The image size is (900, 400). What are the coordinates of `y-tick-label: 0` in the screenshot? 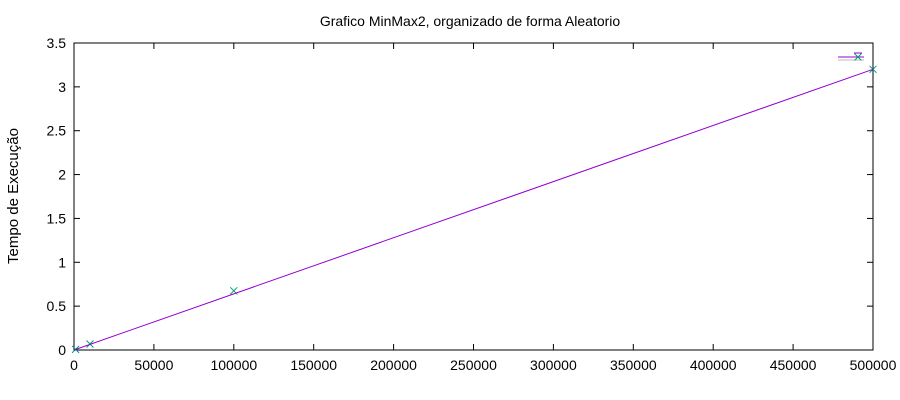 It's located at (62, 350).